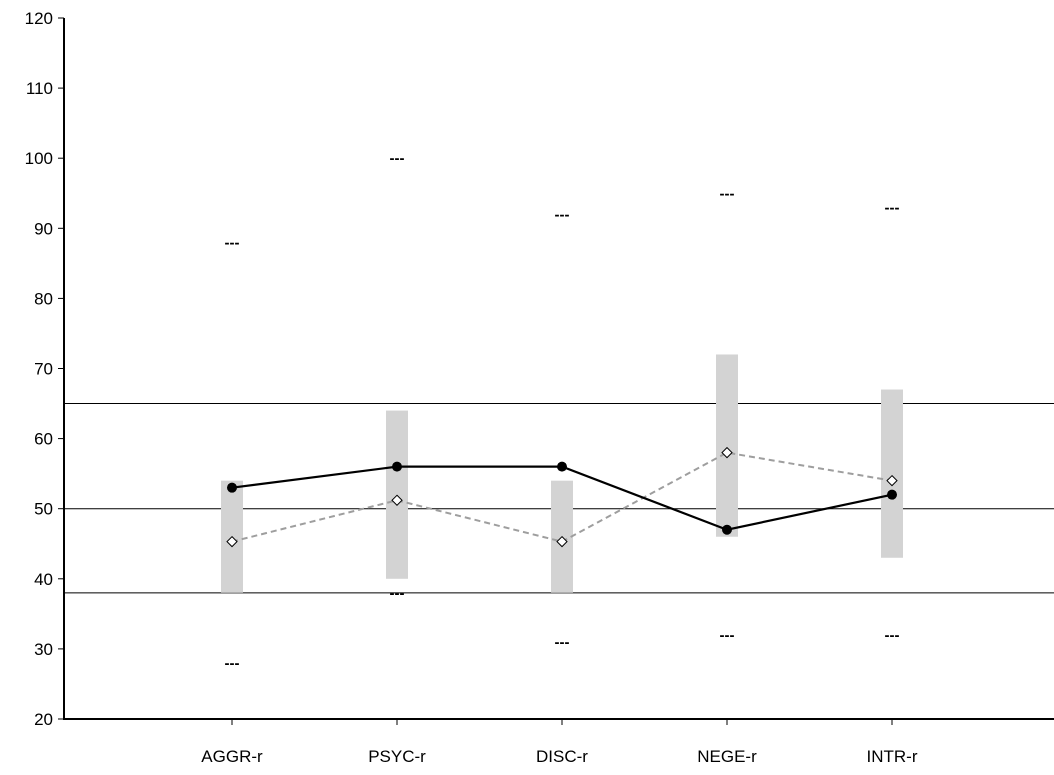 Image resolution: width=1054 pixels, height=775 pixels. Describe the element at coordinates (43, 579) in the screenshot. I see `y-tick-label-40: 40` at that location.